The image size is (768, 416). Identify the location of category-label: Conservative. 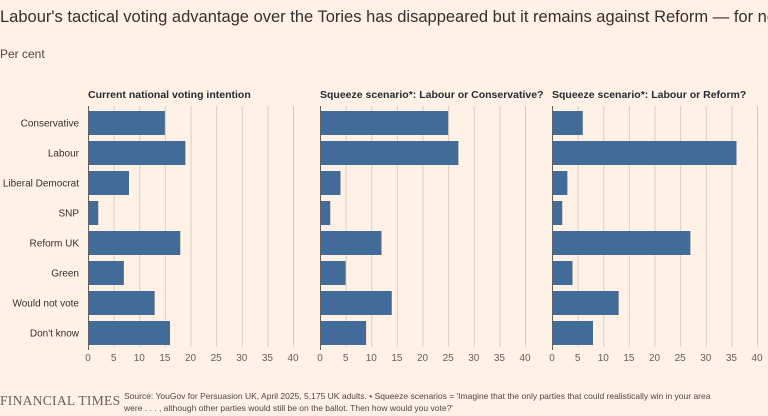
(50, 124).